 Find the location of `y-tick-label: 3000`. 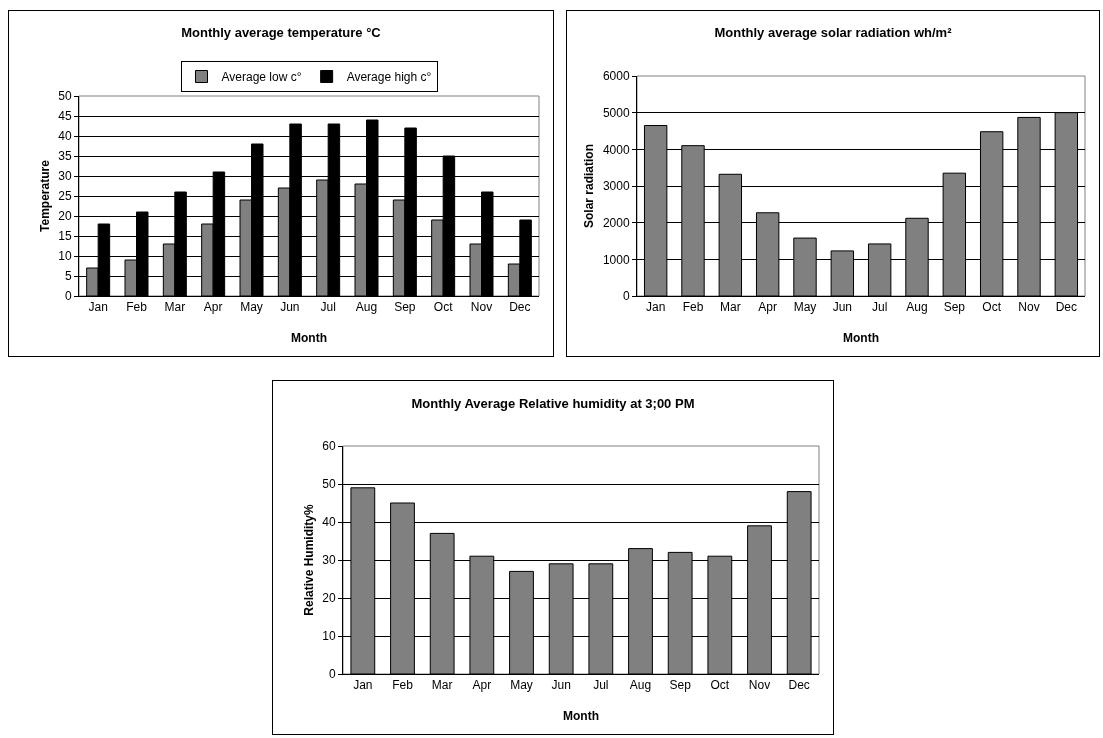

y-tick-label: 3000 is located at coordinates (616, 186).